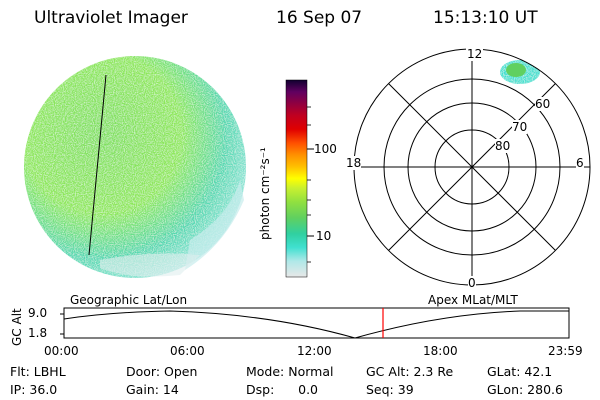 Image resolution: width=600 pixels, height=400 pixels. What do you see at coordinates (111, 18) in the screenshot?
I see `instrument-title: Ultraviolet Imager` at bounding box center [111, 18].